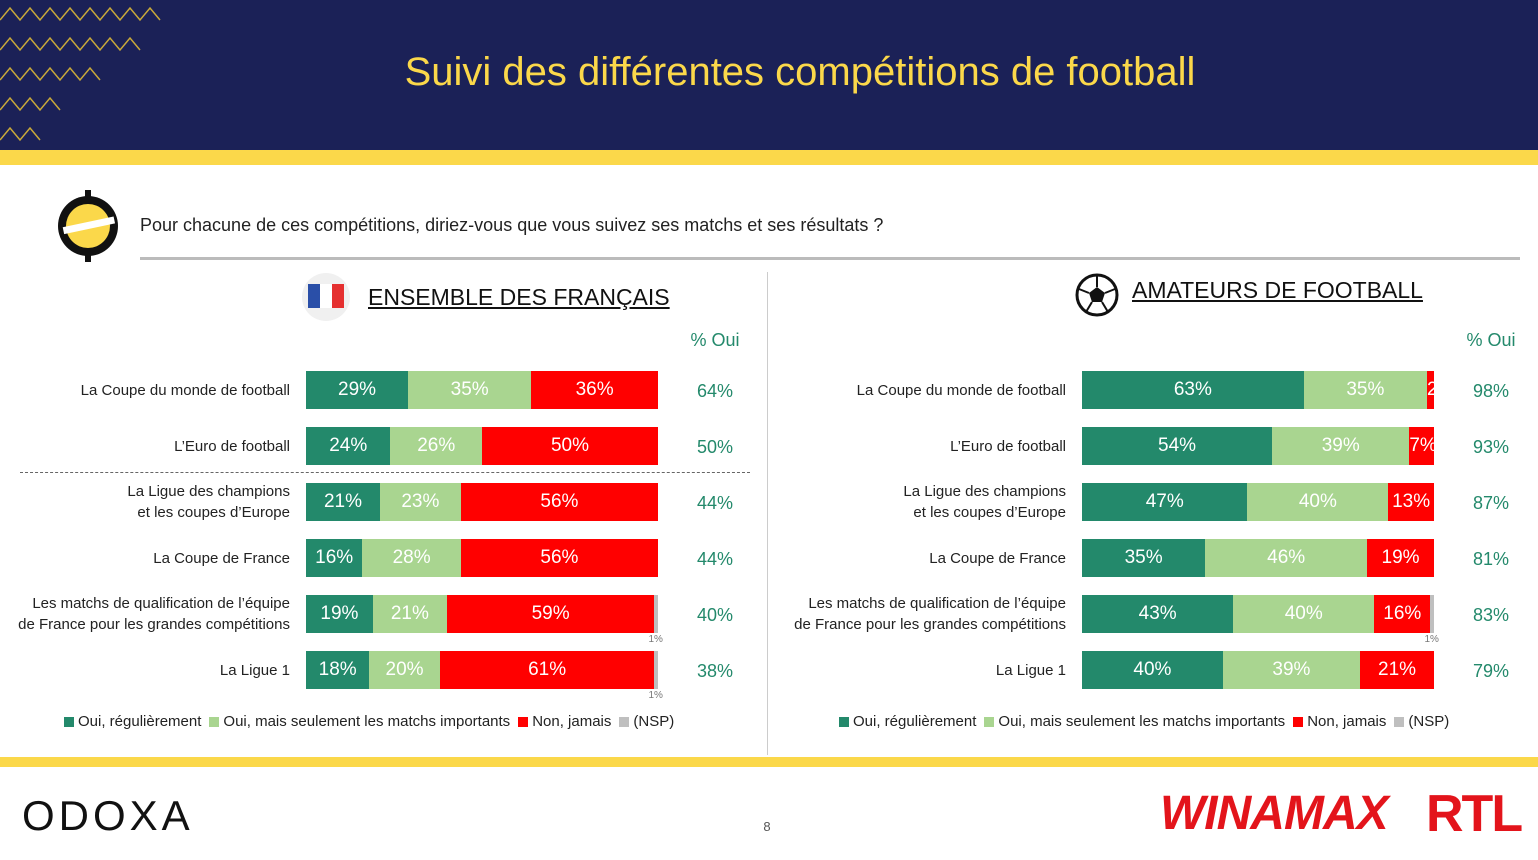  What do you see at coordinates (769, 157) in the screenshot?
I see `header-strip` at bounding box center [769, 157].